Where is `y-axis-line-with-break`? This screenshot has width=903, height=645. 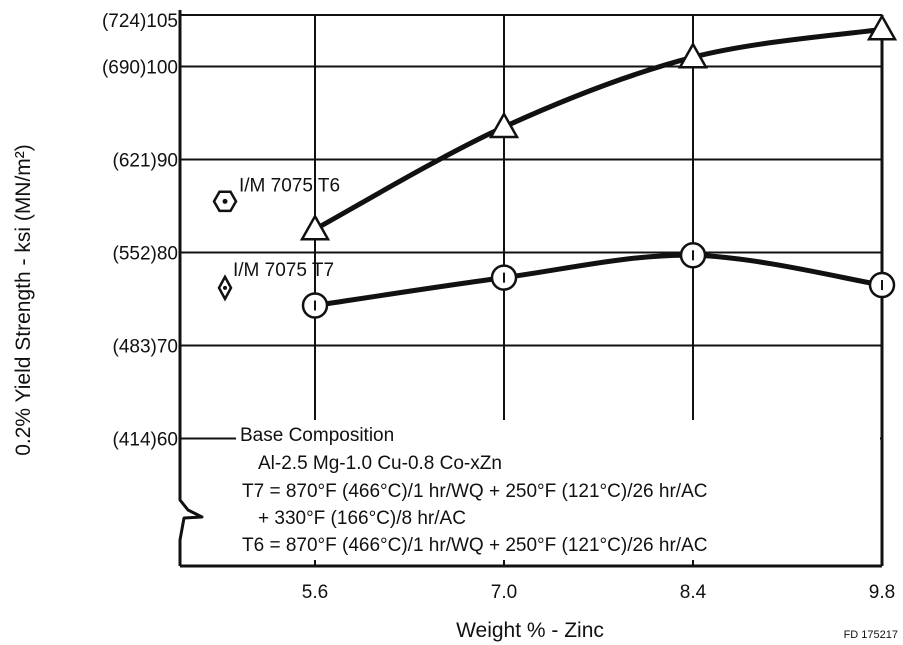 y-axis-line-with-break is located at coordinates (191, 288).